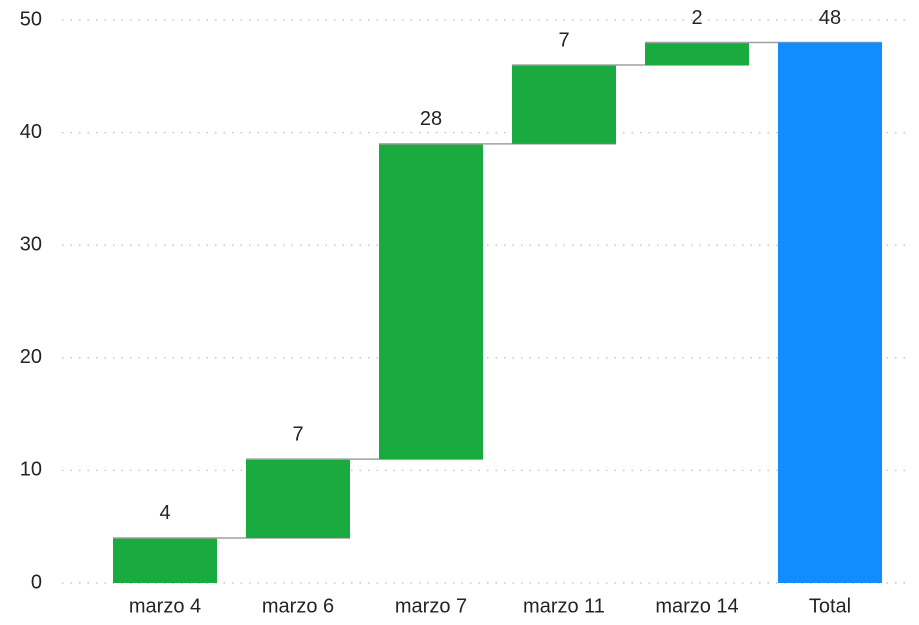  I want to click on x-tick-label: marzo 4, so click(165, 606).